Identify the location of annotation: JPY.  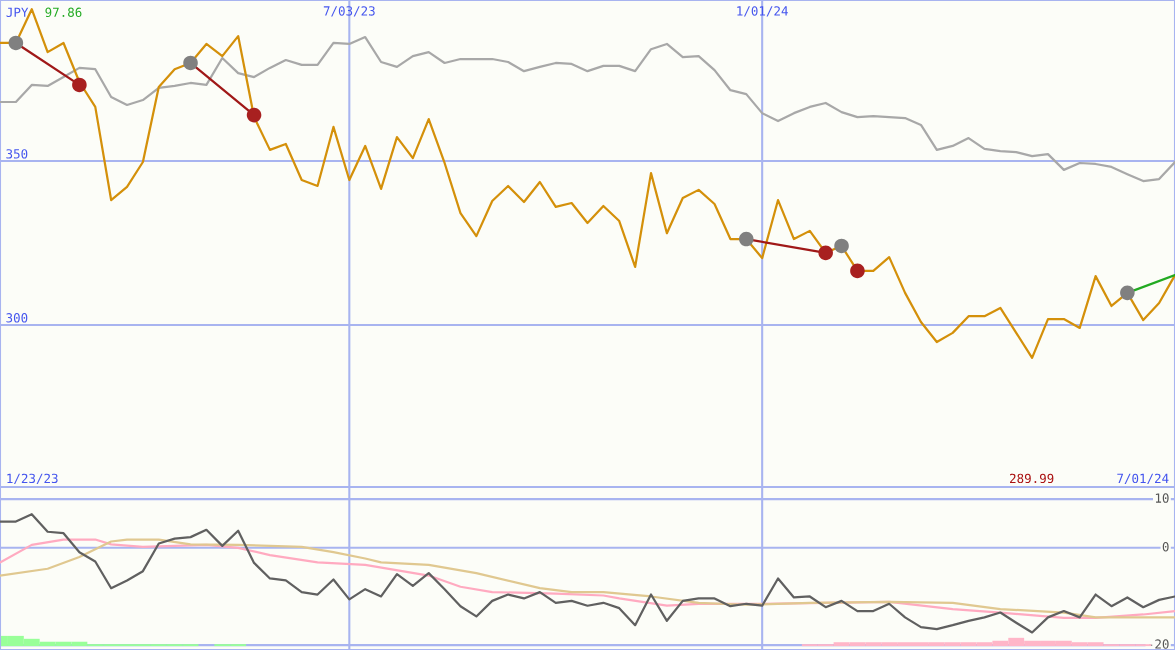
(17, 12).